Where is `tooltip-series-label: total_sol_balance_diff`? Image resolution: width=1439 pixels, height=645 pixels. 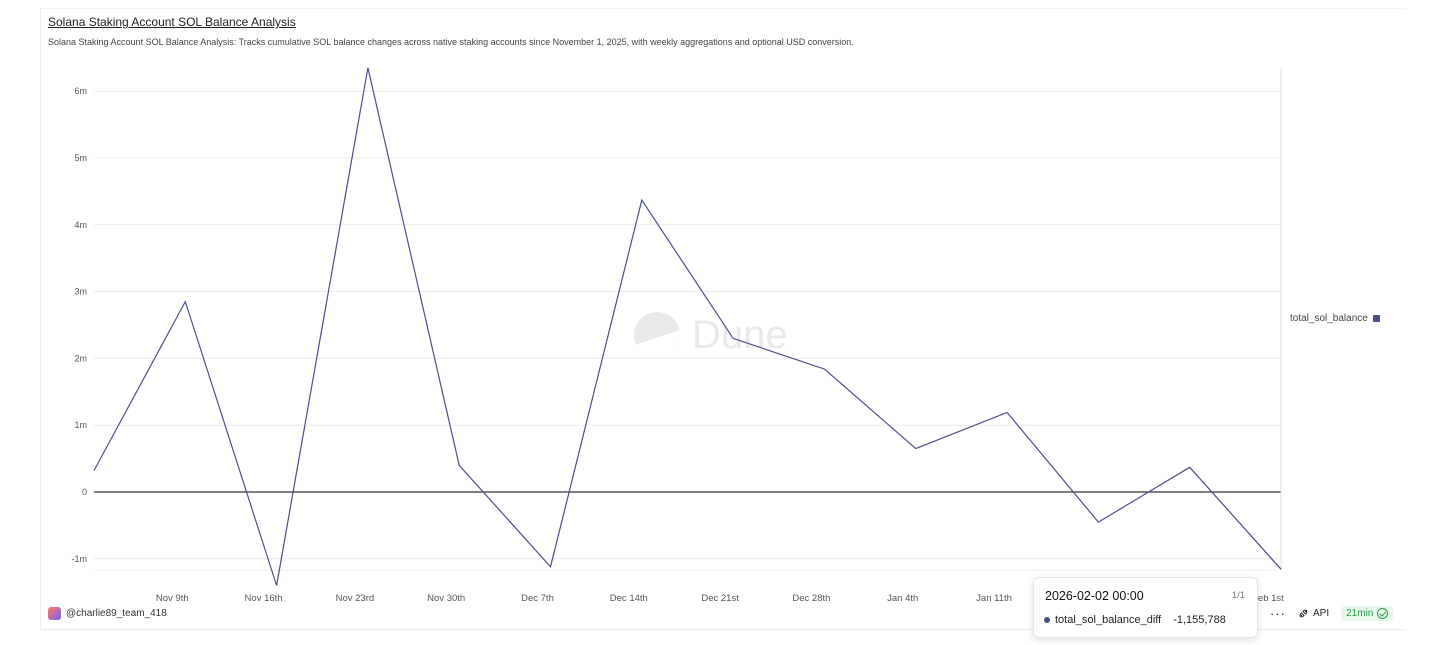 tooltip-series-label: total_sol_balance_diff is located at coordinates (1108, 620).